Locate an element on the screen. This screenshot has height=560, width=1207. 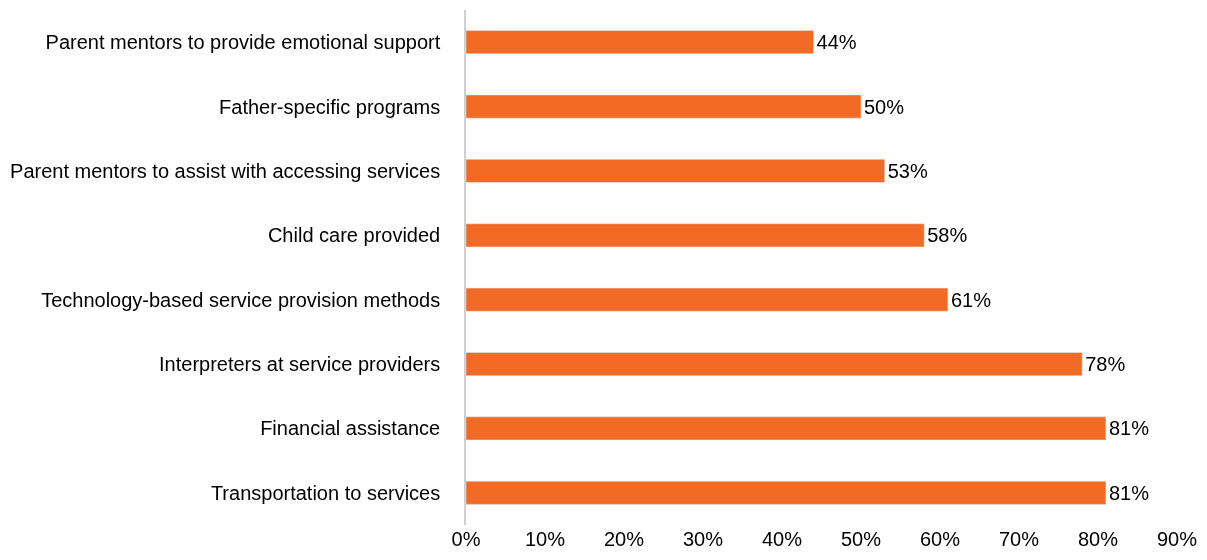
data-label: 78% is located at coordinates (1105, 364).